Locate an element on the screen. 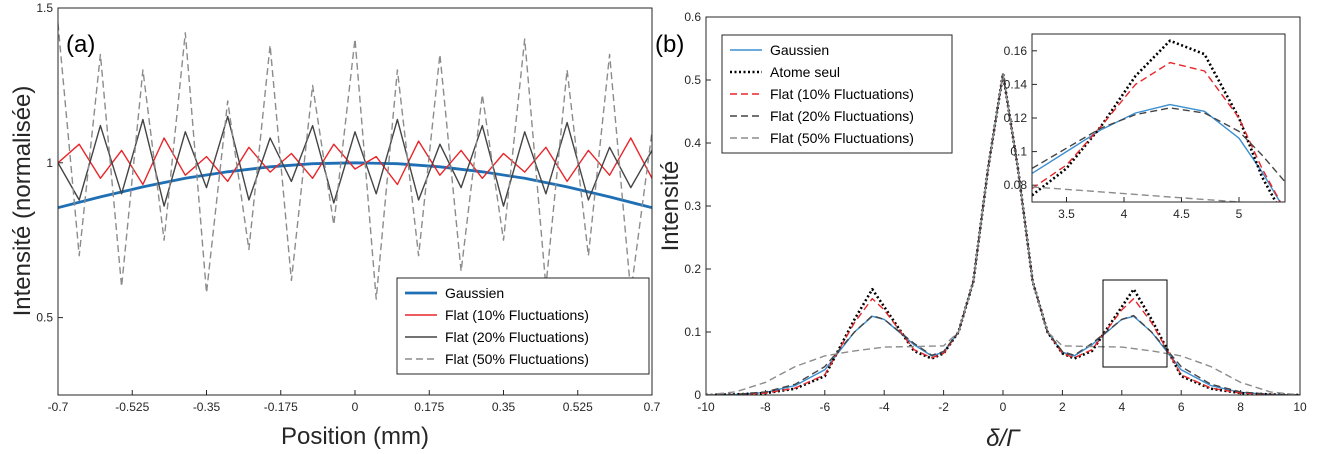 This screenshot has height=454, width=1327. x-axis-label-a: Position (mm) is located at coordinates (355, 436).